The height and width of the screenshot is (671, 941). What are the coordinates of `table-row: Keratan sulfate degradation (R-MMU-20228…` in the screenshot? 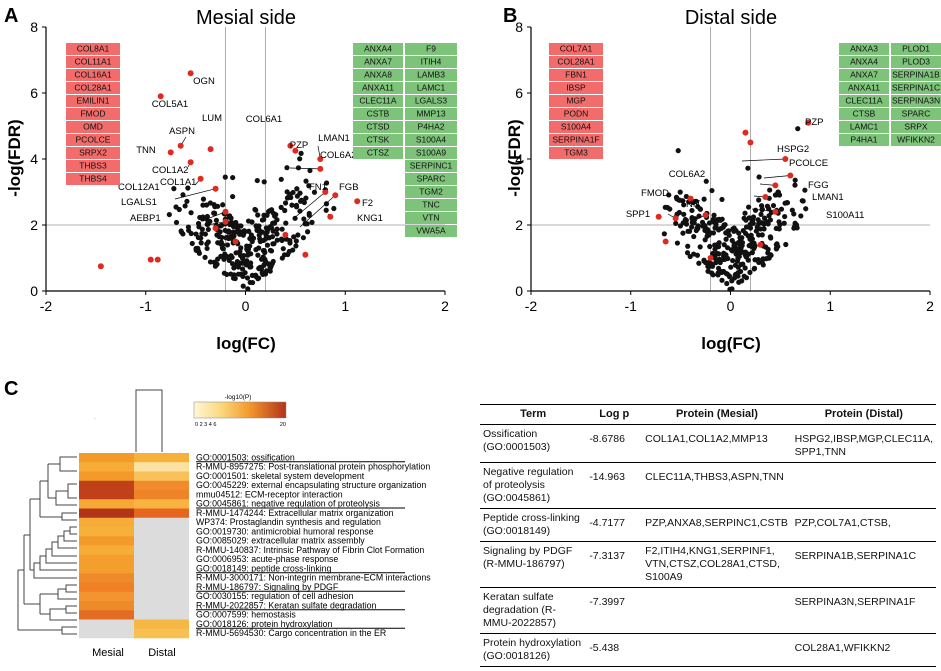 It's located at (708, 610).